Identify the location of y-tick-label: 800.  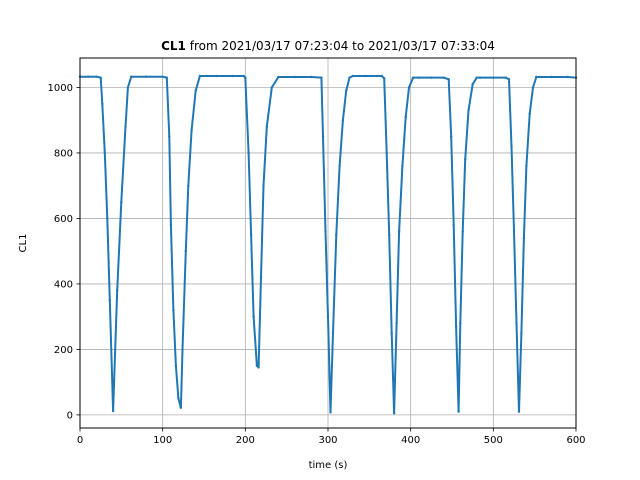
(63, 153).